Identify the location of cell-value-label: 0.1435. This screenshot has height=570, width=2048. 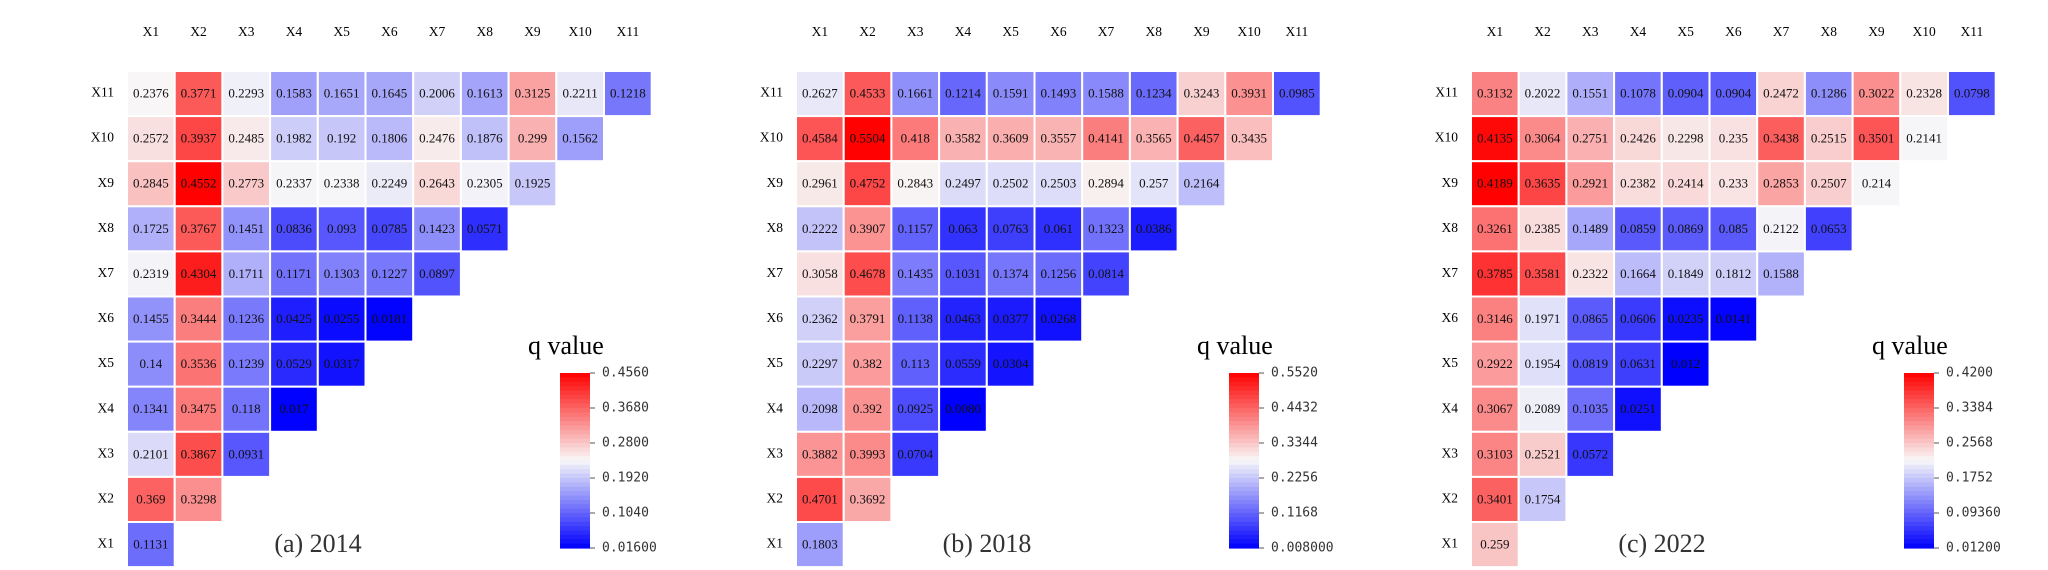
(915, 273).